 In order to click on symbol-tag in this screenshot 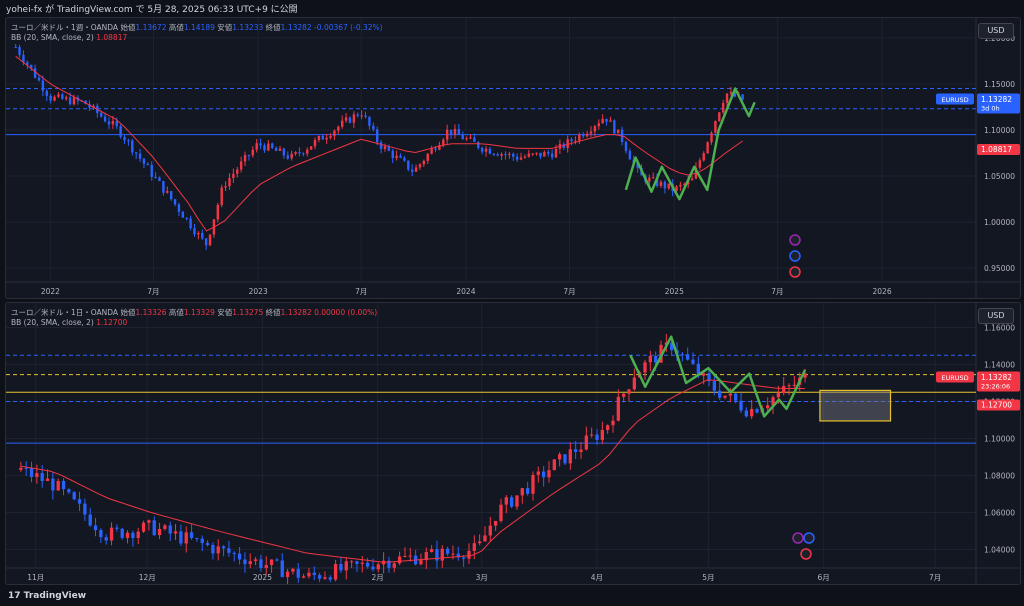, I will do `click(955, 99)`.